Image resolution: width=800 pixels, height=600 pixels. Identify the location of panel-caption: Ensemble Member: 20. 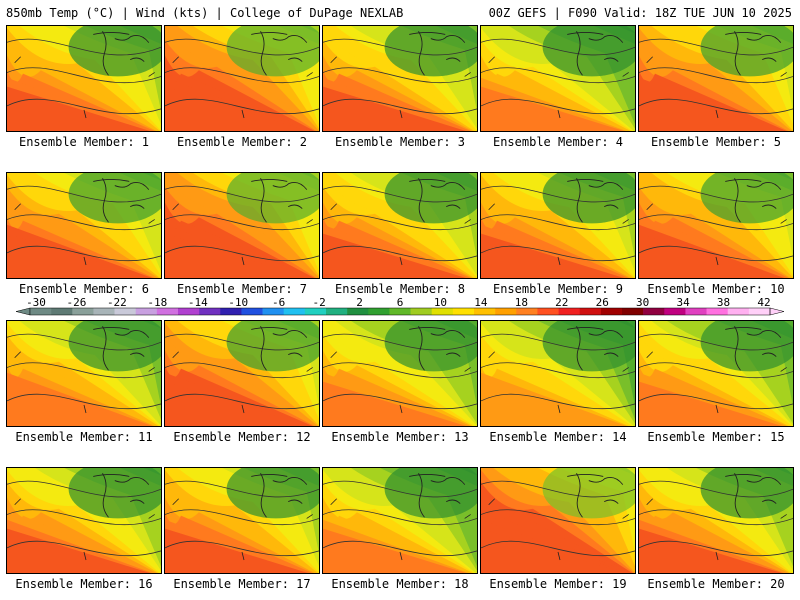
(716, 584).